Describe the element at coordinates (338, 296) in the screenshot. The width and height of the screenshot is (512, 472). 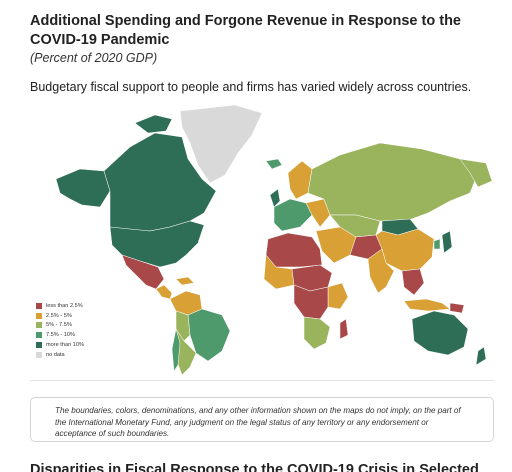
I see `region-east-africa` at that location.